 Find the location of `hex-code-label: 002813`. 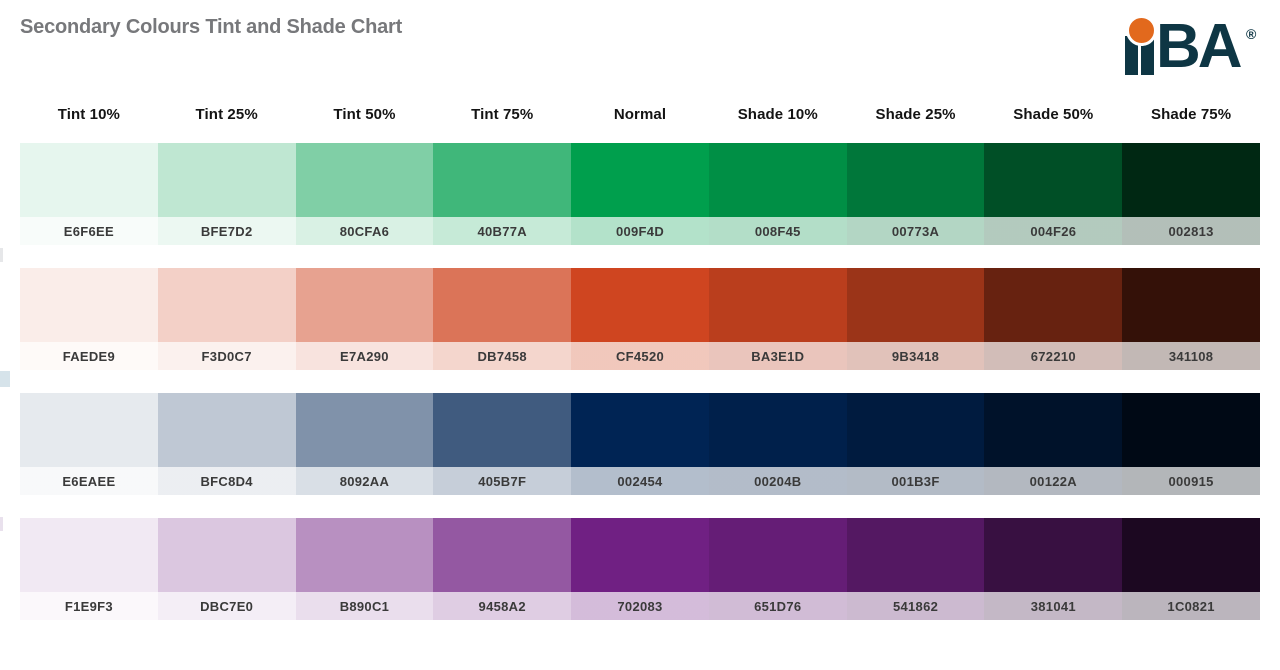

hex-code-label: 002813 is located at coordinates (1191, 231).